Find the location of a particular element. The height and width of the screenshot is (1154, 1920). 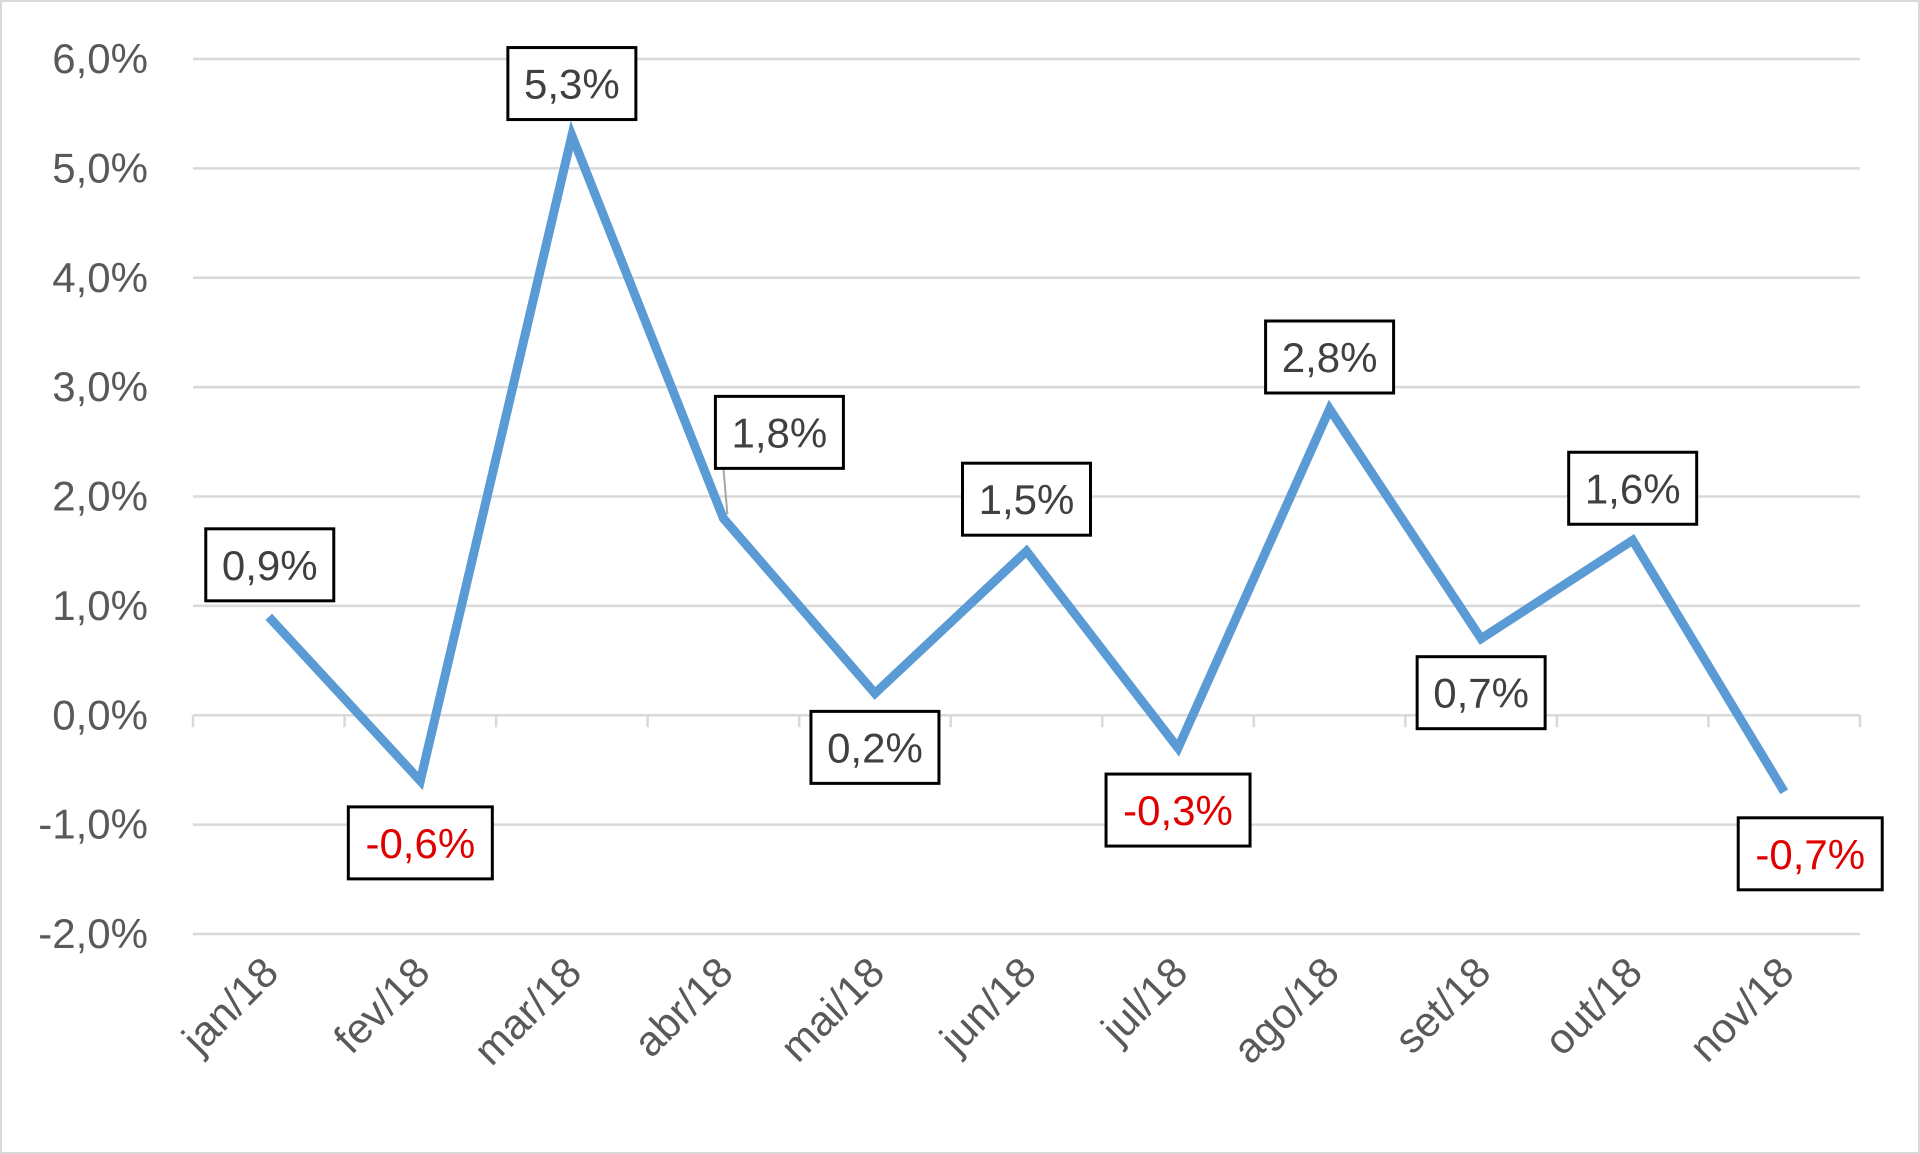

y-tick-label: 5,0% is located at coordinates (100, 167).